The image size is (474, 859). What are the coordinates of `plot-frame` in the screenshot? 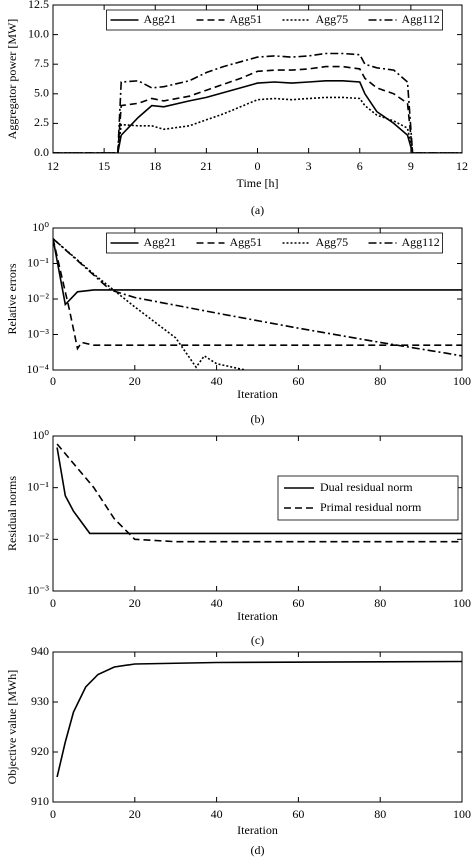 It's located at (257, 299).